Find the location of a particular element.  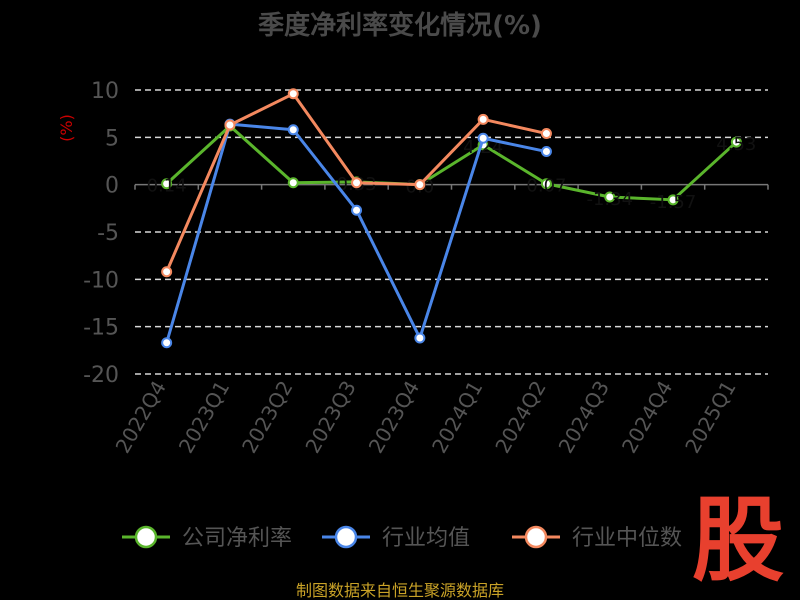

x-tick-label: 2023Q2 is located at coordinates (267, 417).